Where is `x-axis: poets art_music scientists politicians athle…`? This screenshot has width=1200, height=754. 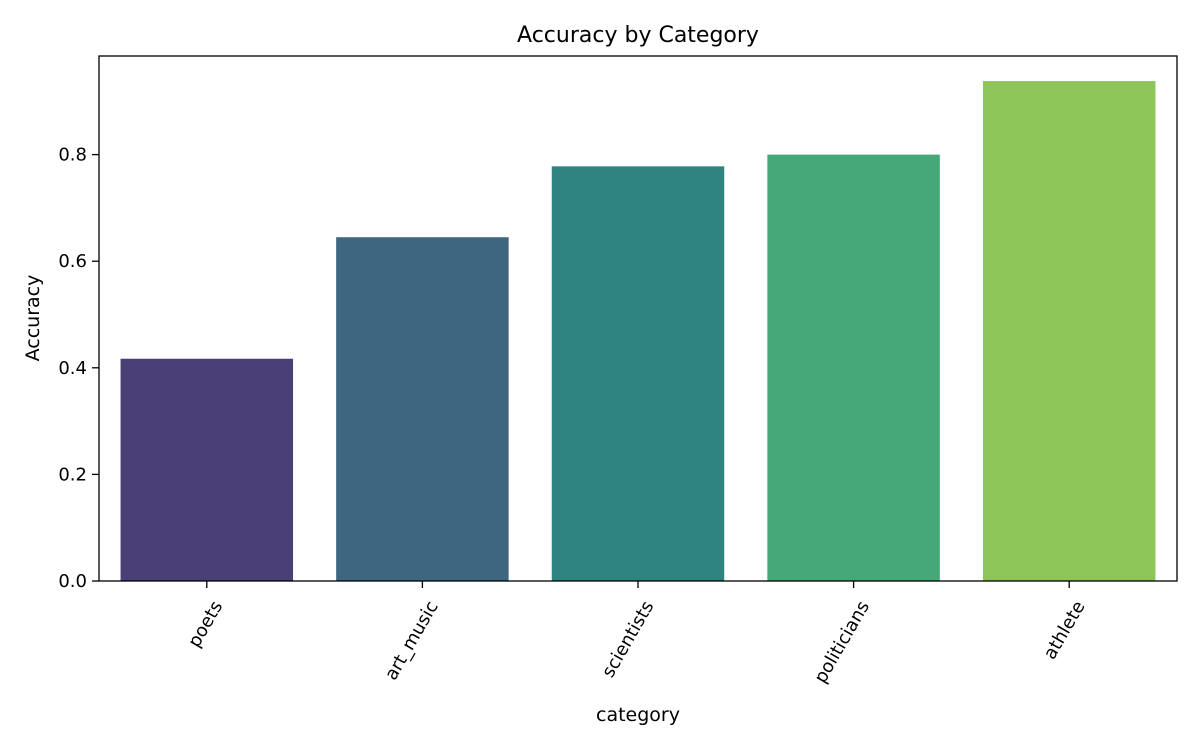 x-axis: poets art_music scientists politicians athle… is located at coordinates (637, 634).